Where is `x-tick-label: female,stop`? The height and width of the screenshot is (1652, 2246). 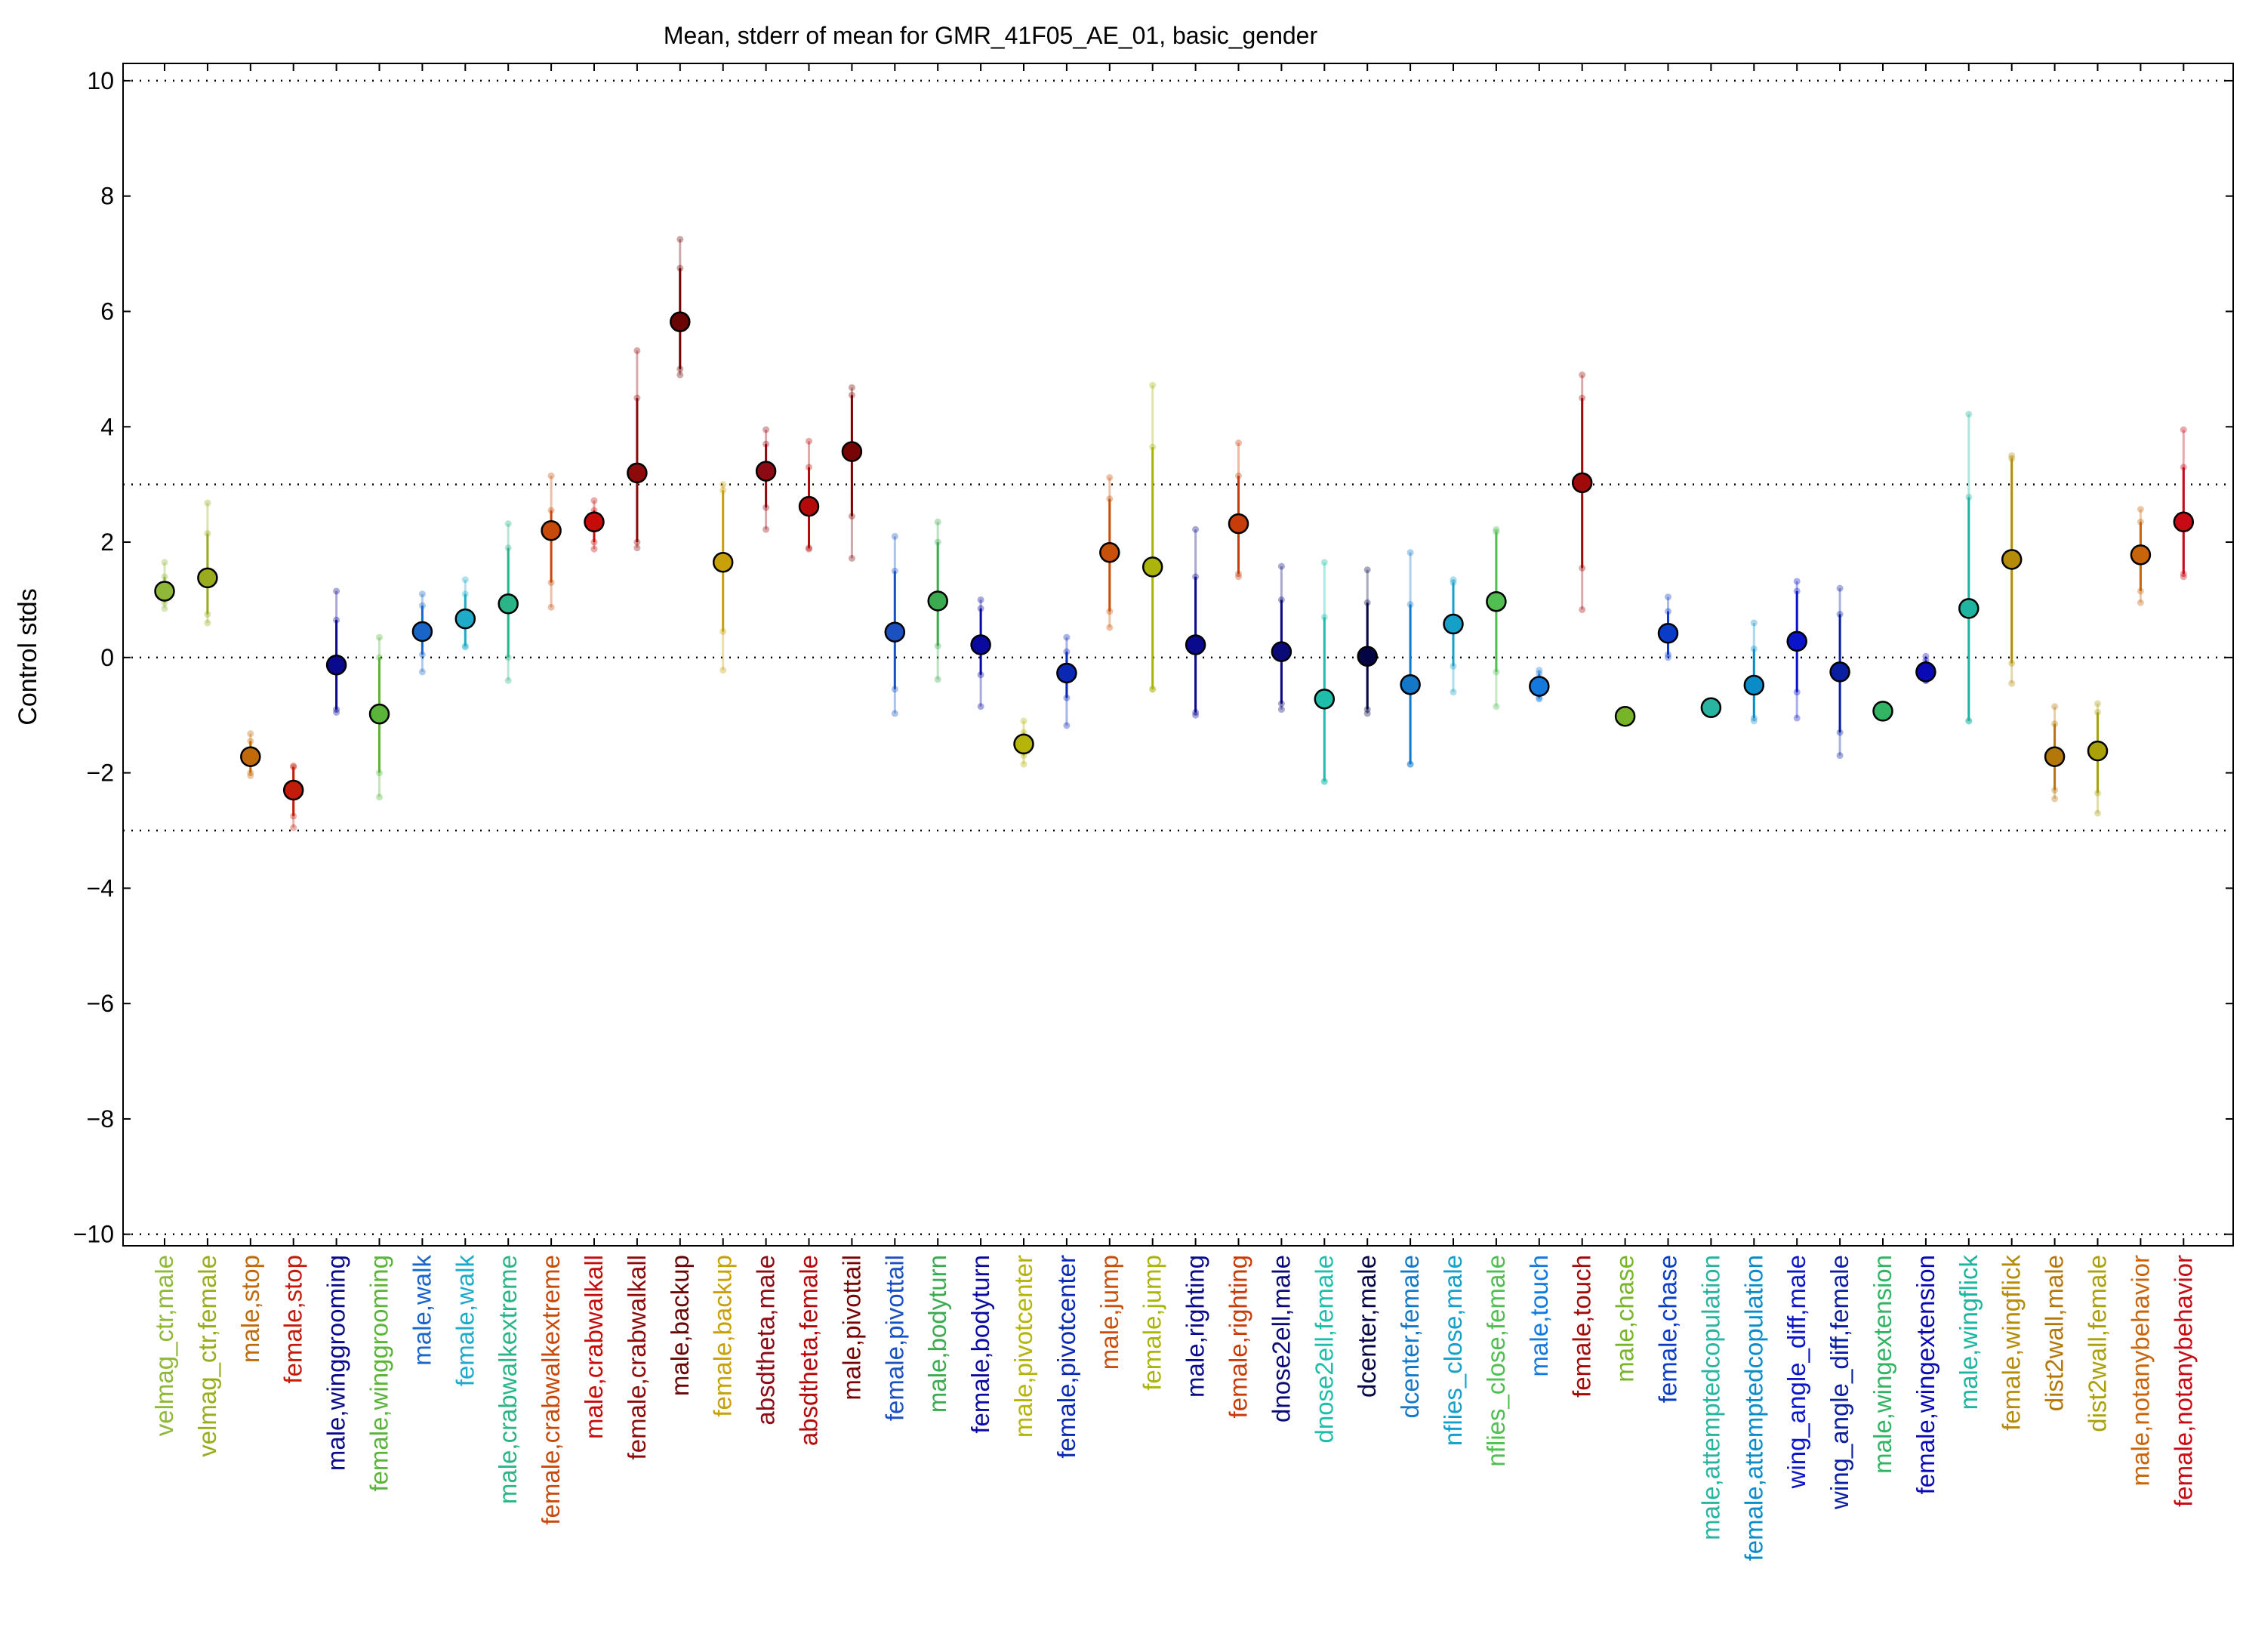
x-tick-label: female,stop is located at coordinates (293, 1319).